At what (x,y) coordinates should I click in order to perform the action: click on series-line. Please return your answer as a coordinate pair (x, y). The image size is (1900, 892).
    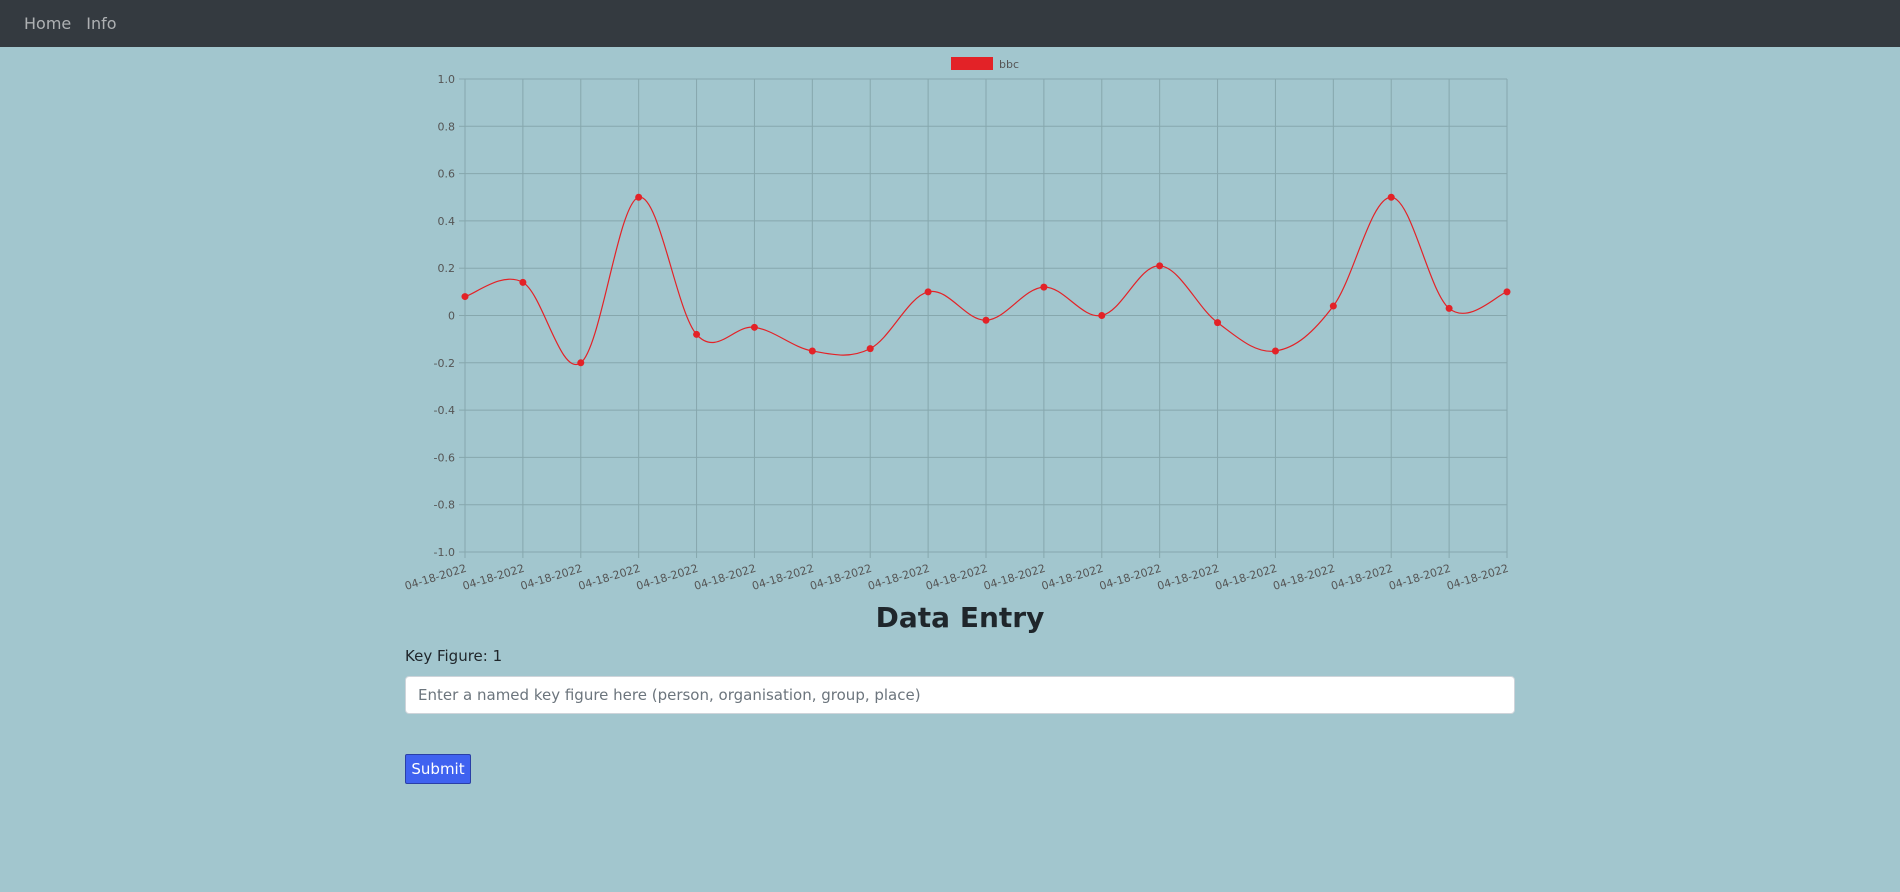
    Looking at the image, I should click on (986, 281).